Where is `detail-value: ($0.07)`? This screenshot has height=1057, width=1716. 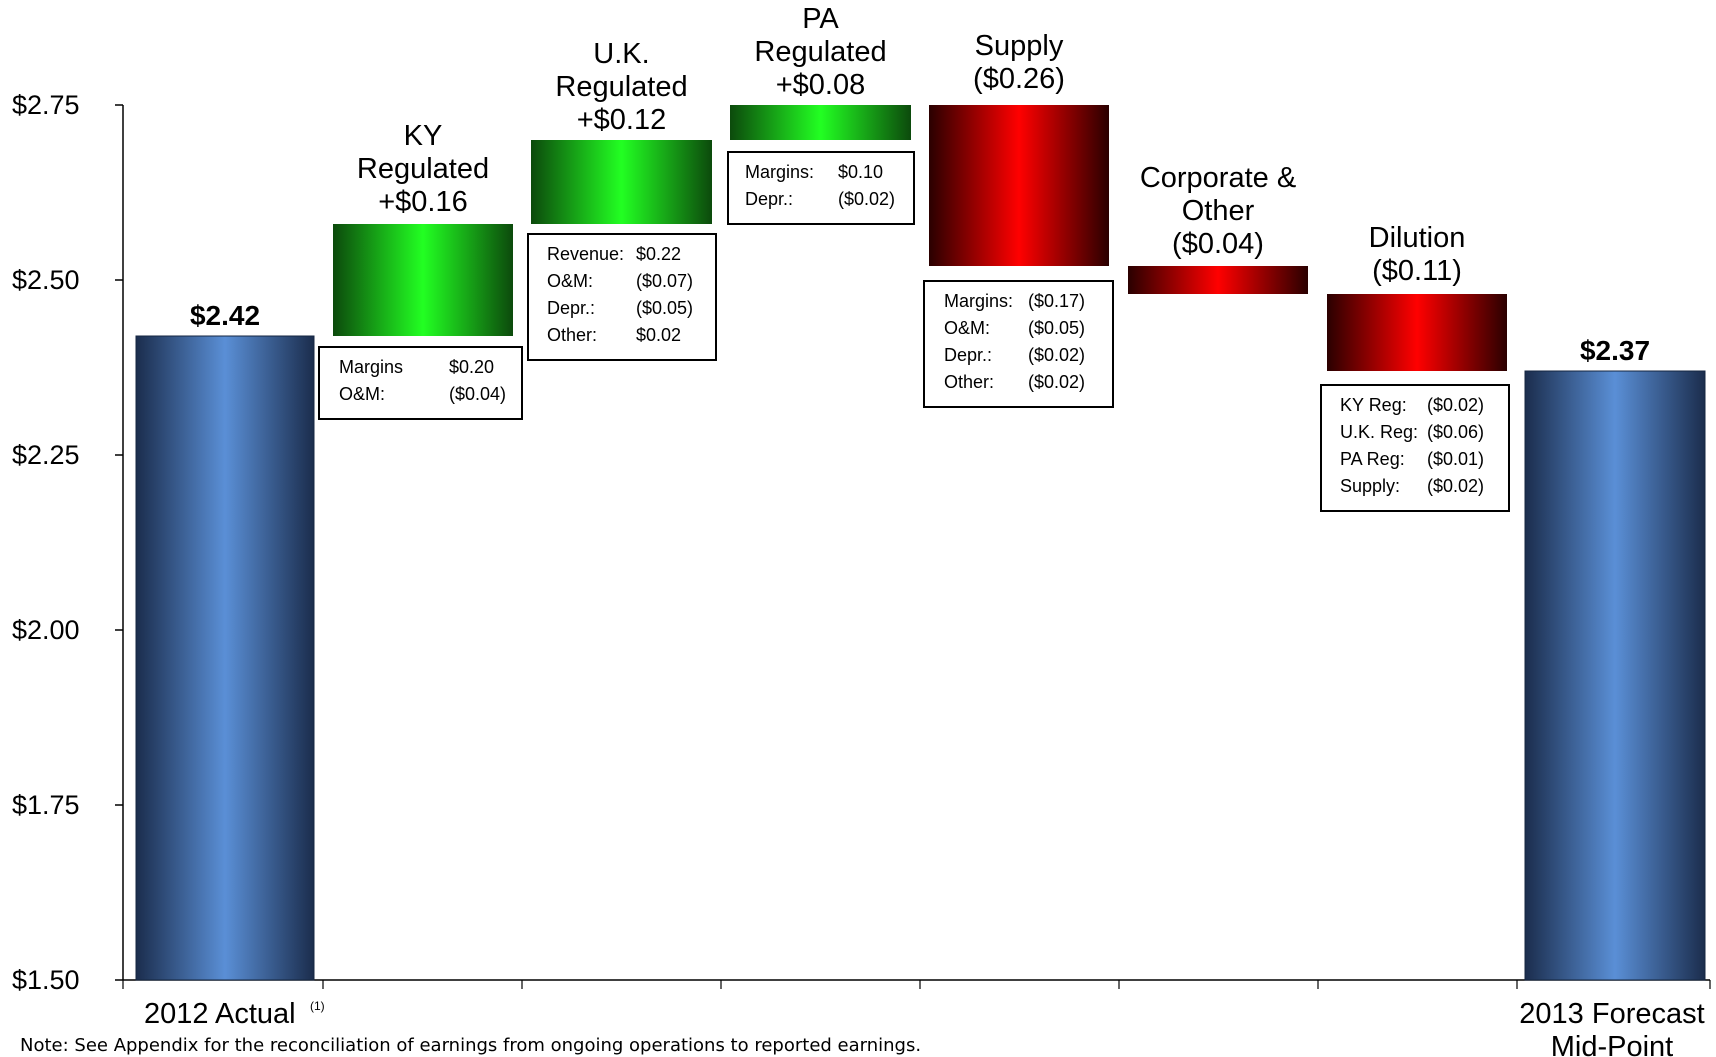
detail-value: ($0.07) is located at coordinates (664, 281).